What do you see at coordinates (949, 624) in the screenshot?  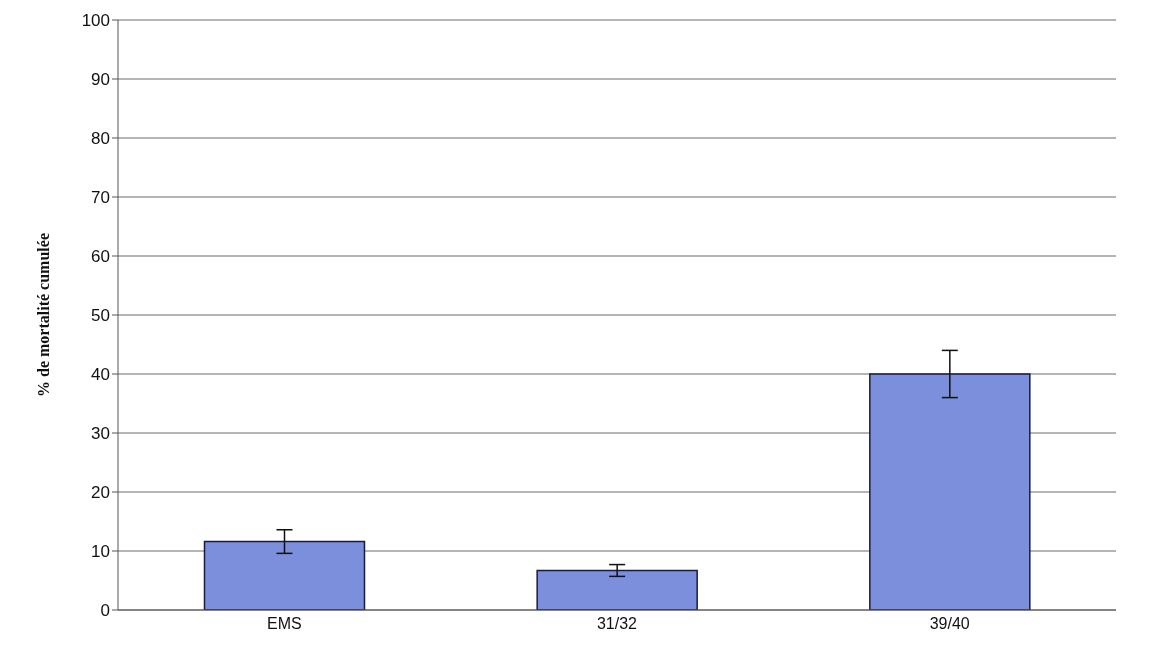 I see `x-tick-label: 39/40` at bounding box center [949, 624].